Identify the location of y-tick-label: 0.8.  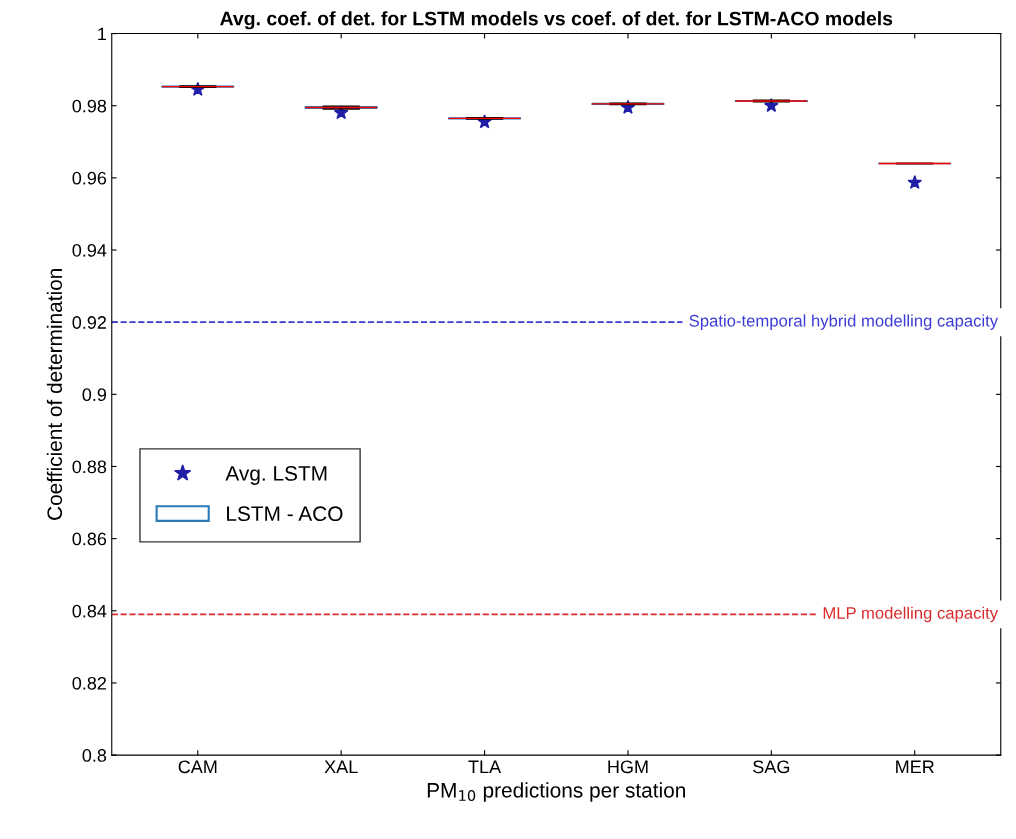
(94, 755).